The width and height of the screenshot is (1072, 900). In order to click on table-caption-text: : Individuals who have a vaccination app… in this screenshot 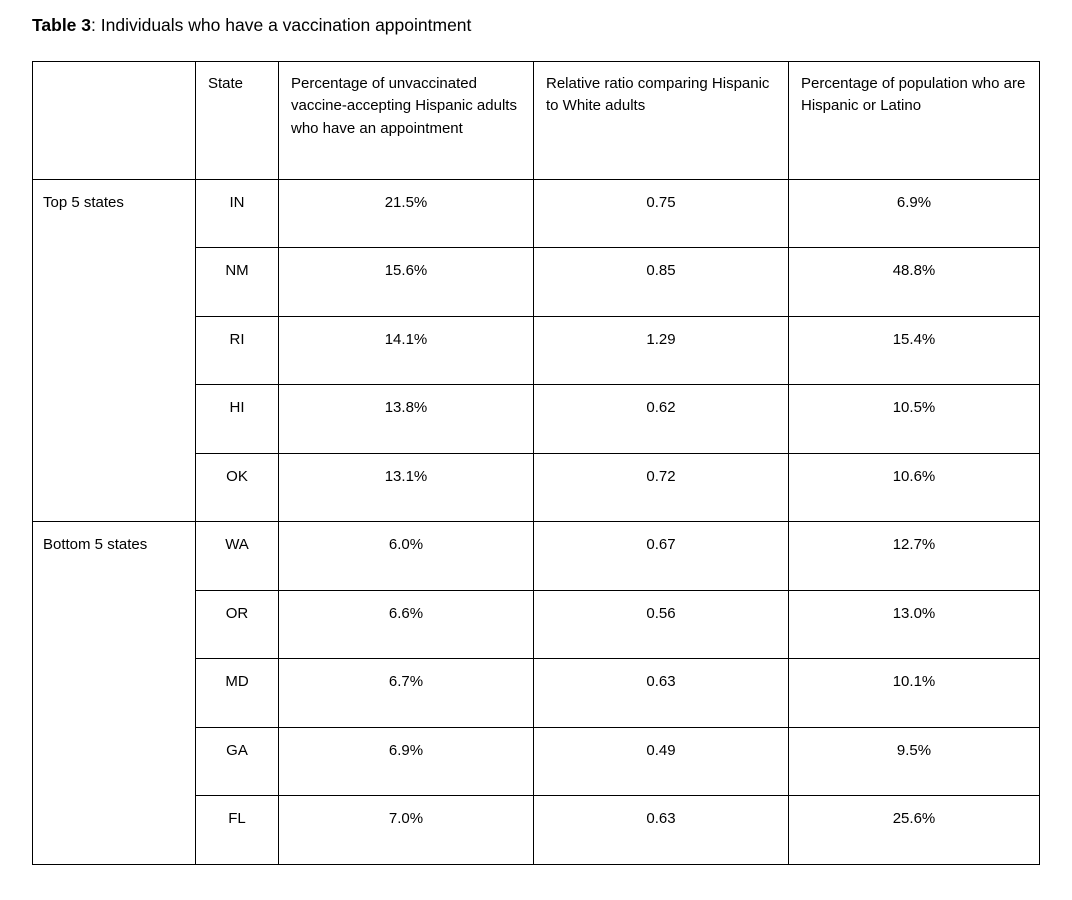, I will do `click(281, 25)`.